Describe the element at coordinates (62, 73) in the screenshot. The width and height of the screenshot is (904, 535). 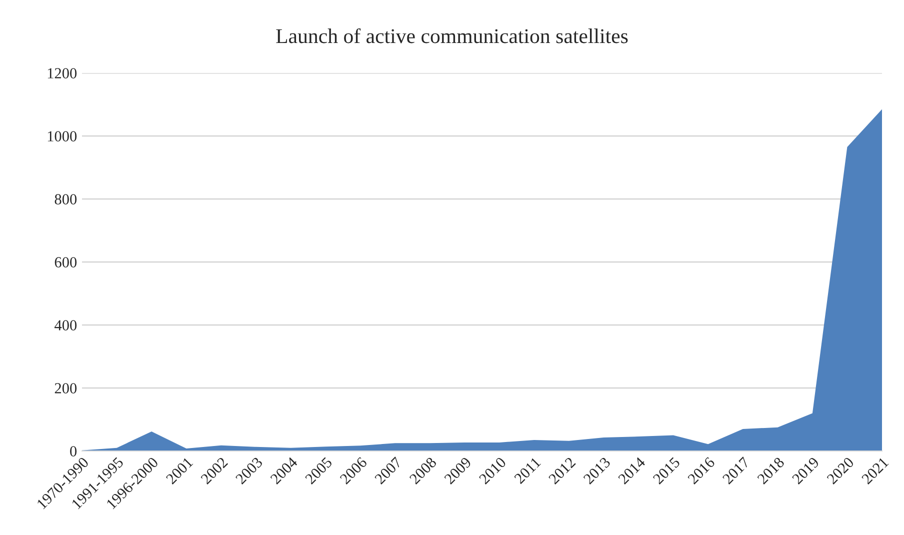
I see `y-tick-label: 1200` at that location.